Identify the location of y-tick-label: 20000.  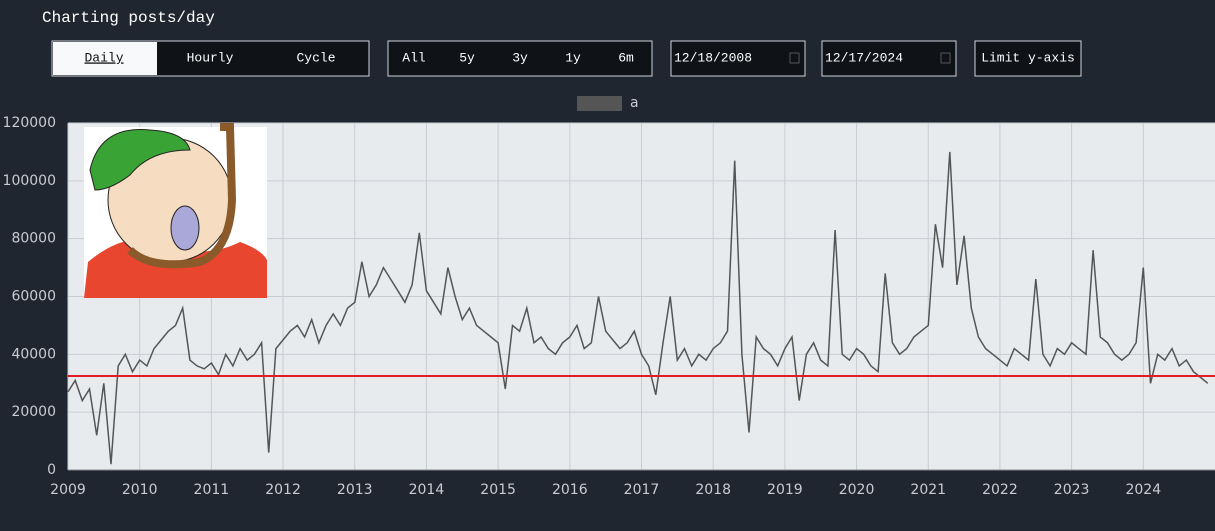
(33, 412).